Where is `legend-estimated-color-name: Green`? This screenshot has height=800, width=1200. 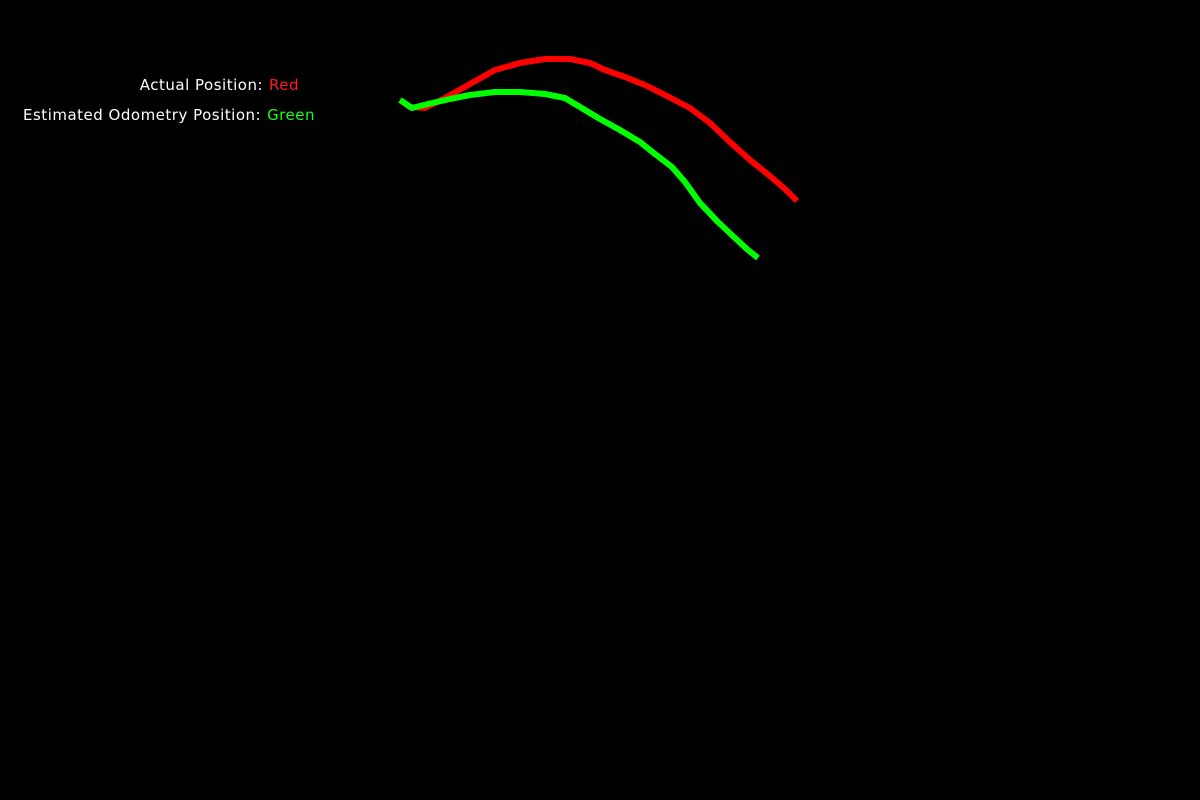
legend-estimated-color-name: Green is located at coordinates (291, 115).